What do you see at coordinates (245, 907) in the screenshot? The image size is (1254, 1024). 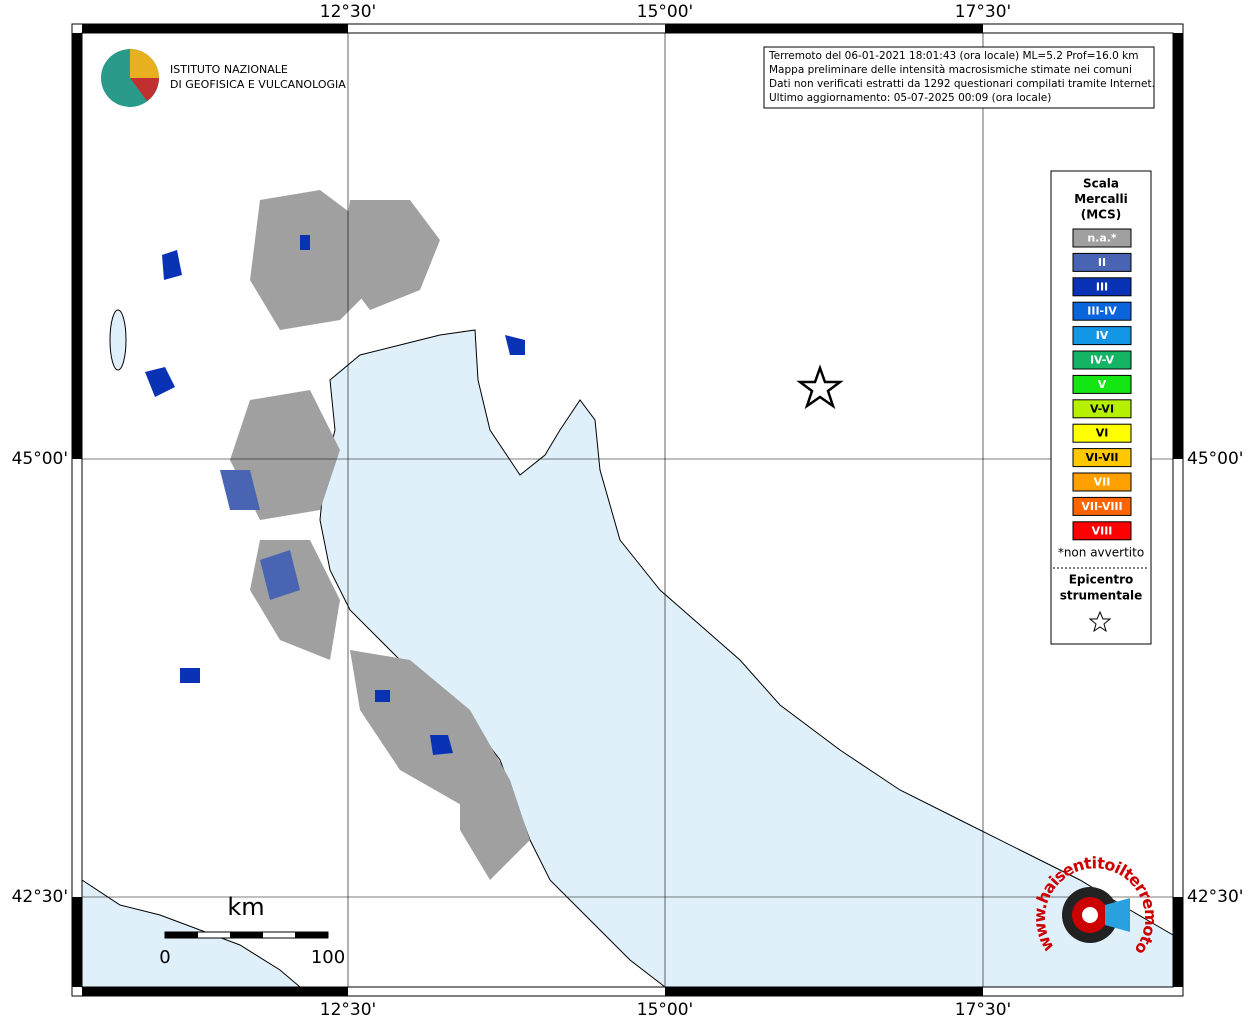 I see `scale-unit: km` at bounding box center [245, 907].